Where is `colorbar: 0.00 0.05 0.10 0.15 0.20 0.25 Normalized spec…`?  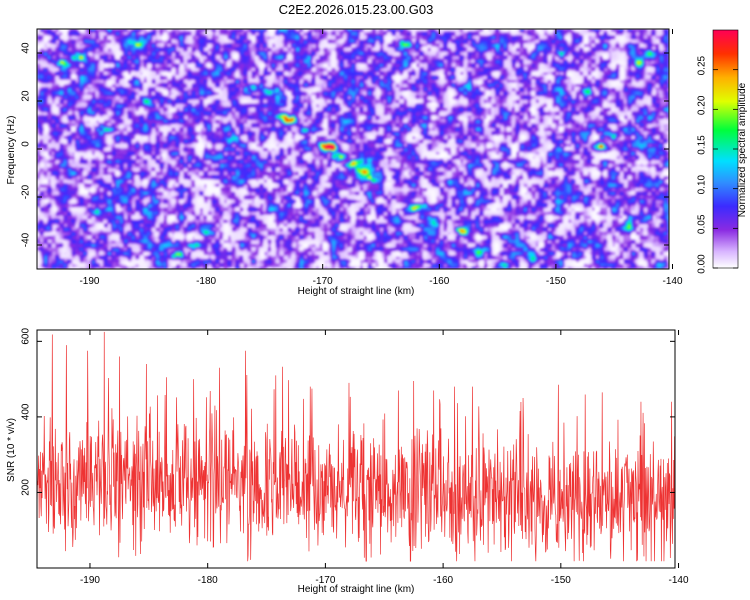
colorbar: 0.00 0.05 0.10 0.15 0.20 0.25 Normalized spec… is located at coordinates (722, 151).